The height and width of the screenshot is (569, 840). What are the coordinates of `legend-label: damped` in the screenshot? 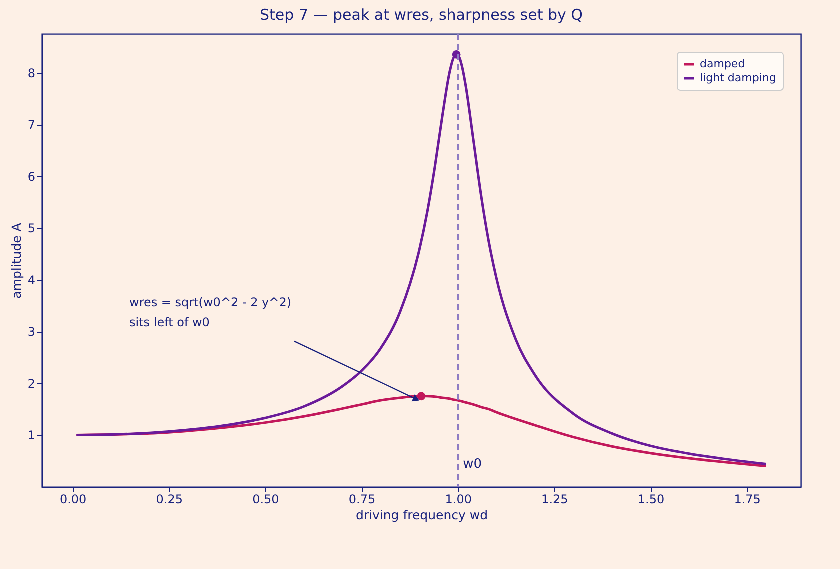 It's located at (723, 64).